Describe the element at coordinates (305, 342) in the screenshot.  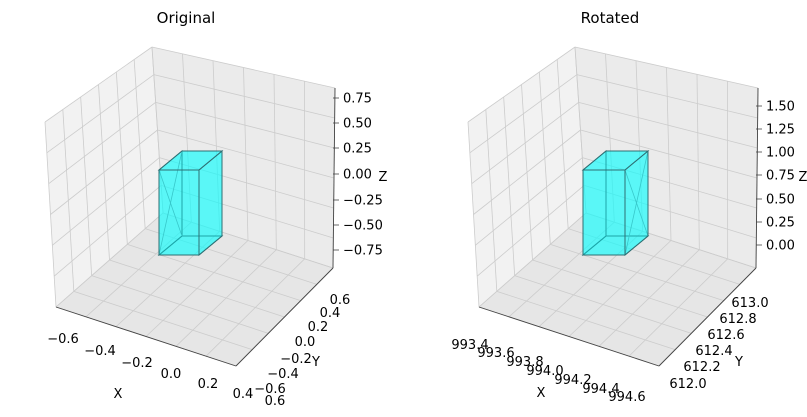
I see `y-tick-label: 0.0` at that location.